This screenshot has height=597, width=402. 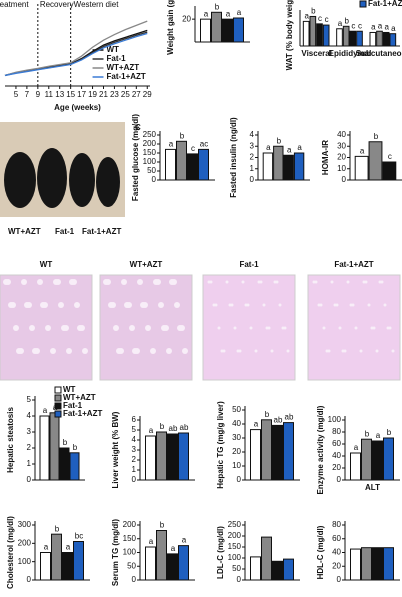 What do you see at coordinates (354, 327) in the screenshot?
I see `histology-image` at bounding box center [354, 327].